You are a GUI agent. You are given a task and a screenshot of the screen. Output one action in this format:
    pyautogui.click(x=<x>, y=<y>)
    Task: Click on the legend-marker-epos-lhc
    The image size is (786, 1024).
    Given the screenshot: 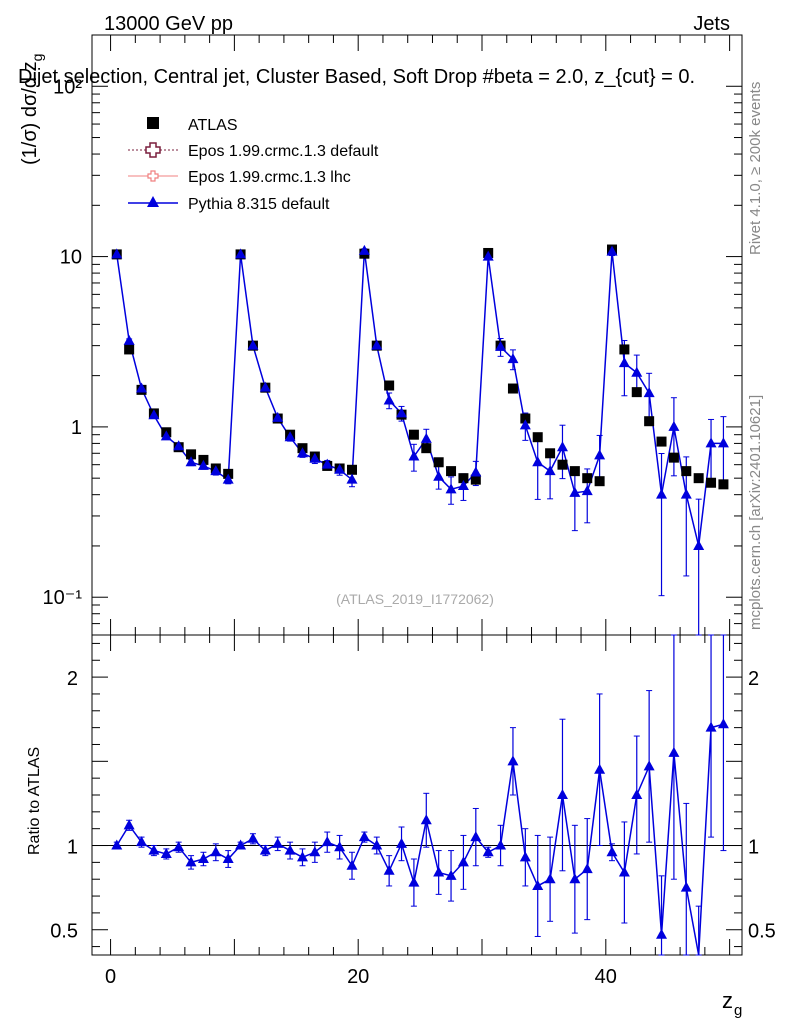 What is the action you would take?
    pyautogui.click(x=153, y=176)
    